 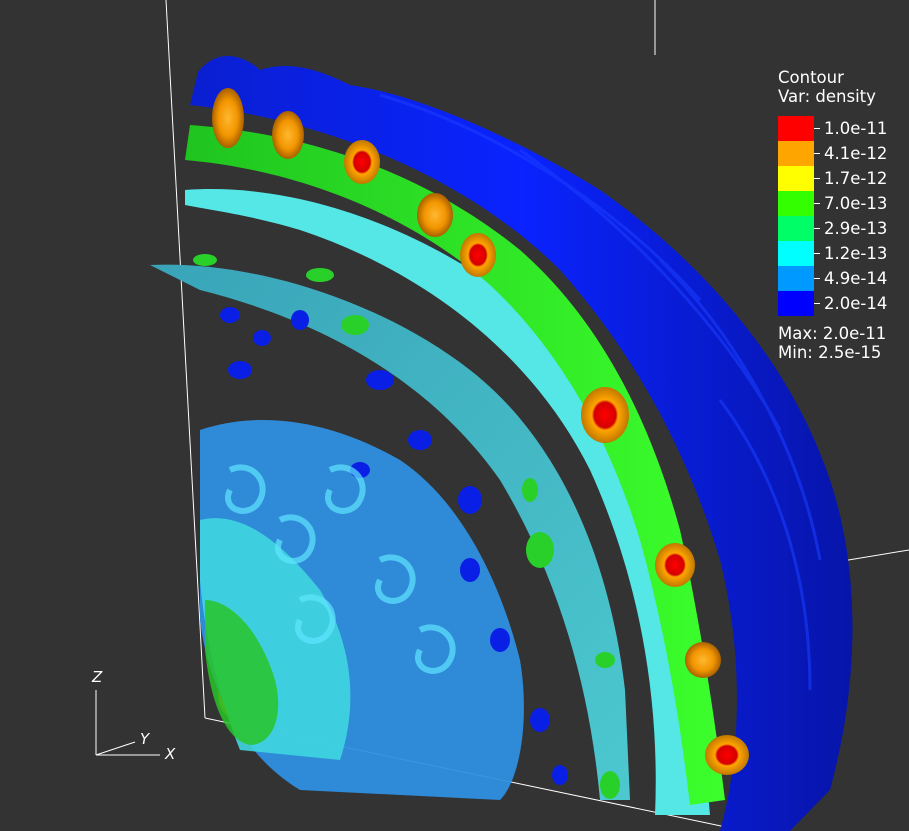 I want to click on legend-label: 2.9e-13, so click(x=856, y=228).